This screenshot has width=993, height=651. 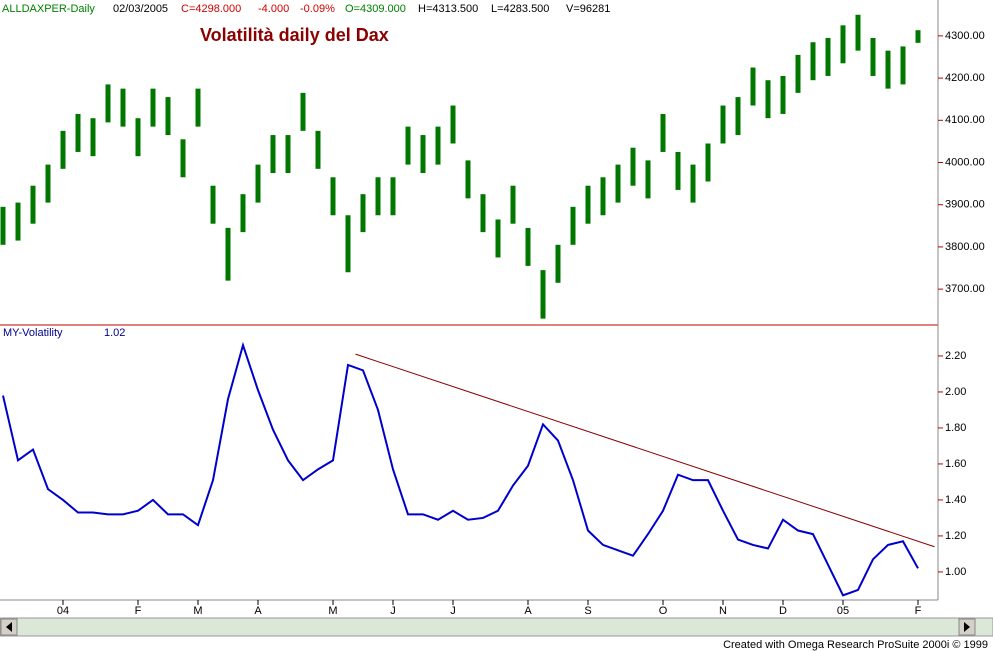 I want to click on y-tick-label: 4000.00, so click(x=965, y=162).